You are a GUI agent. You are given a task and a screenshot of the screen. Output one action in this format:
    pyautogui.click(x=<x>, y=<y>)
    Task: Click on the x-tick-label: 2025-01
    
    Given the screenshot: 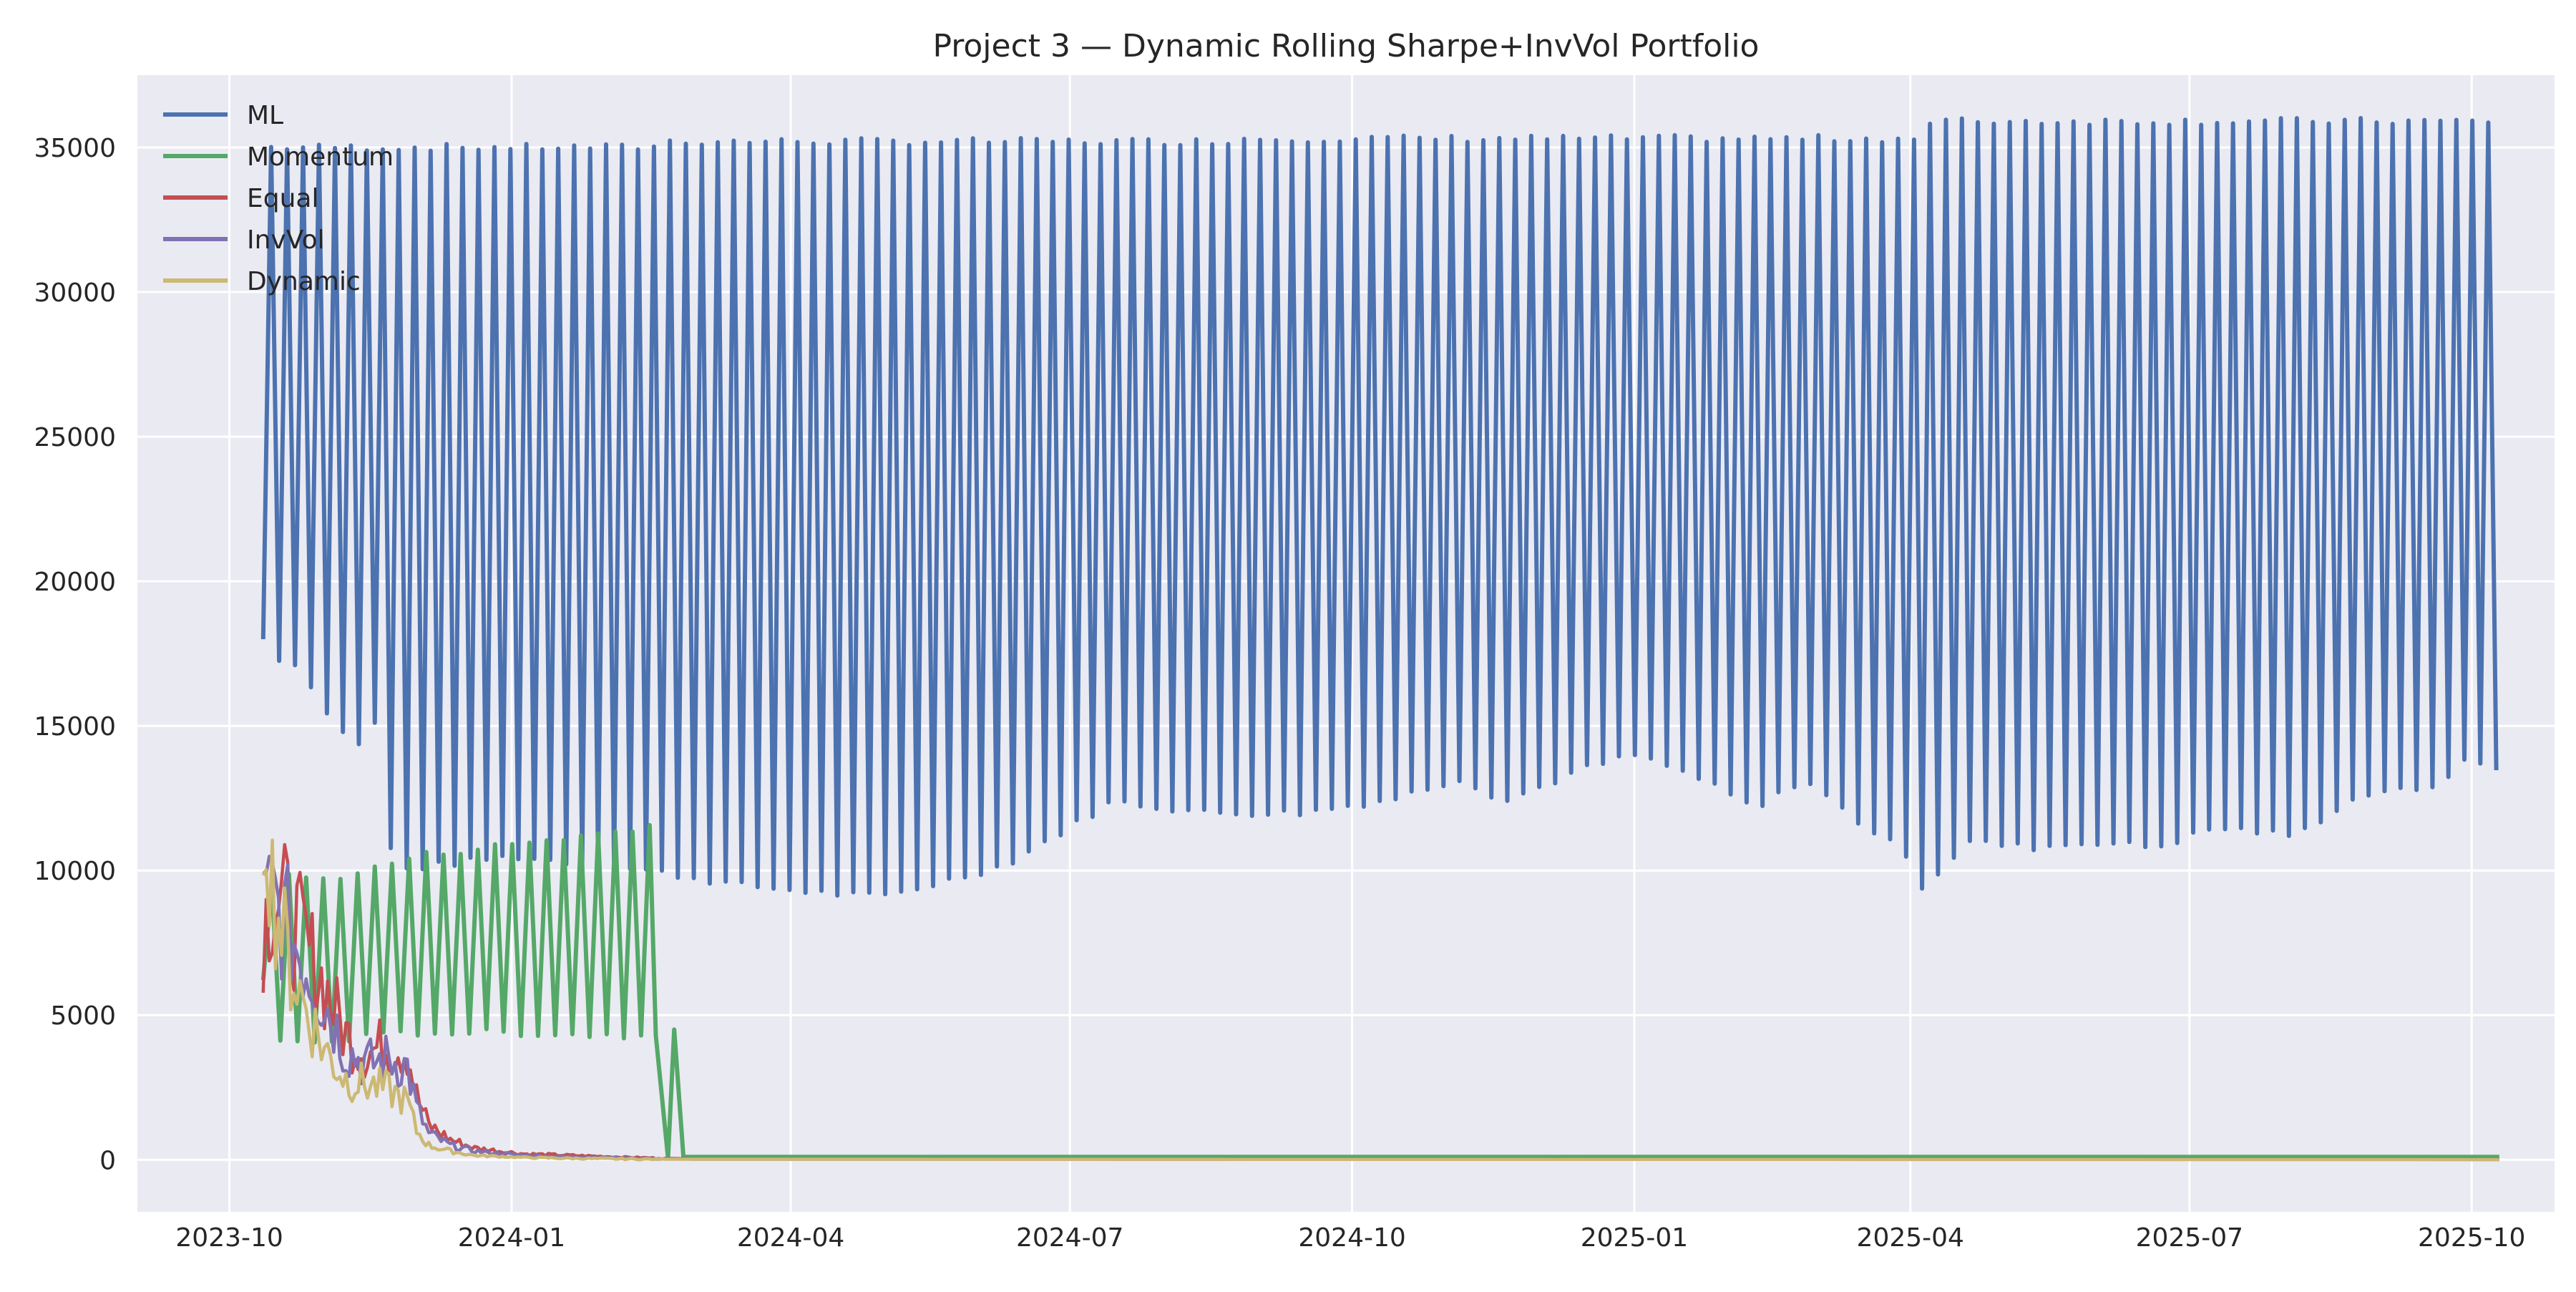 What is the action you would take?
    pyautogui.click(x=1635, y=1238)
    